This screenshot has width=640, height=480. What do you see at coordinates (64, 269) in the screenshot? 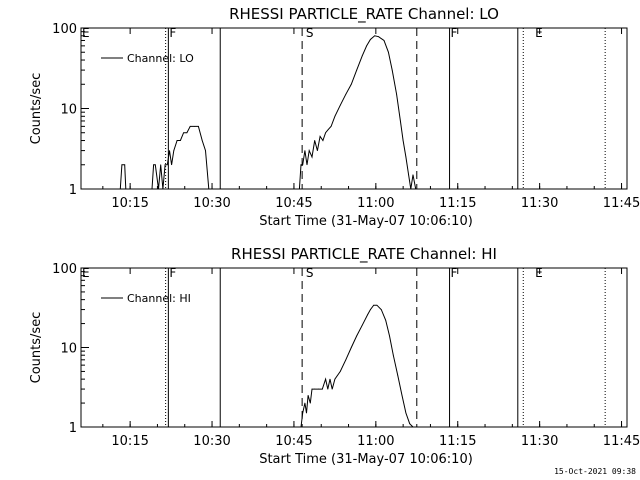
I see `y-tick-label: 100` at bounding box center [64, 269].